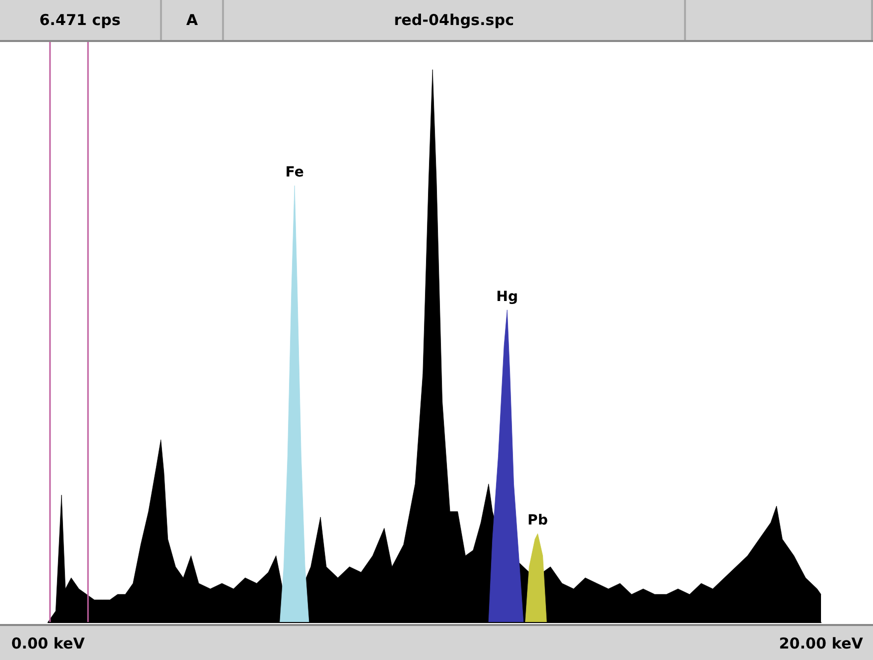 Image resolution: width=873 pixels, height=660 pixels. What do you see at coordinates (507, 296) in the screenshot?
I see `annotation: Hg` at bounding box center [507, 296].